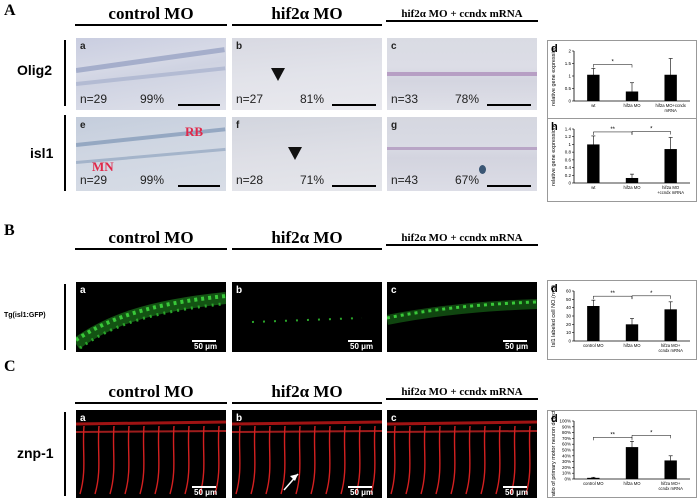  I want to click on y-tick-label: 40%, so click(566, 455).